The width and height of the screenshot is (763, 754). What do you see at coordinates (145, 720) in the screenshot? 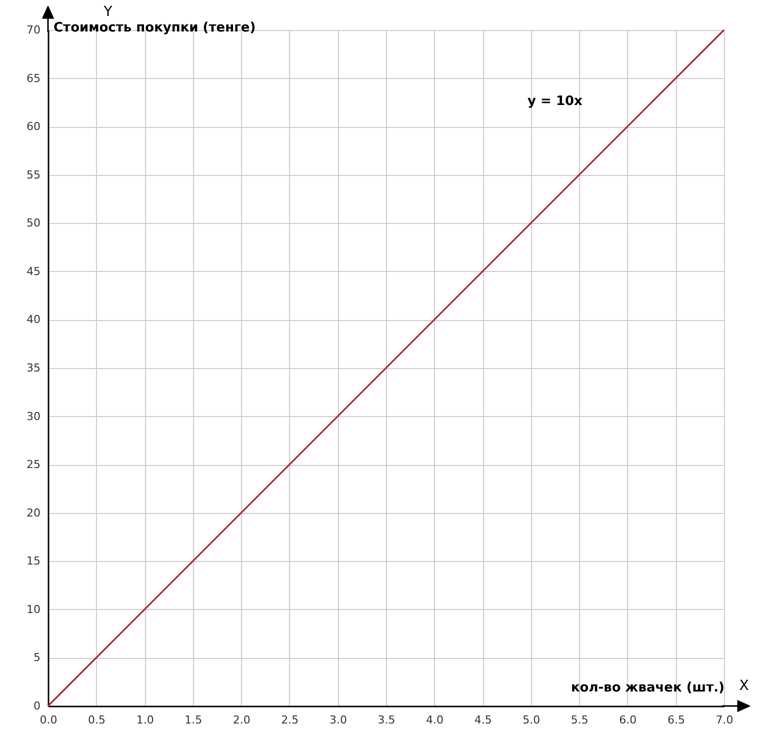
I see `x-tick-label: 1.0` at bounding box center [145, 720].